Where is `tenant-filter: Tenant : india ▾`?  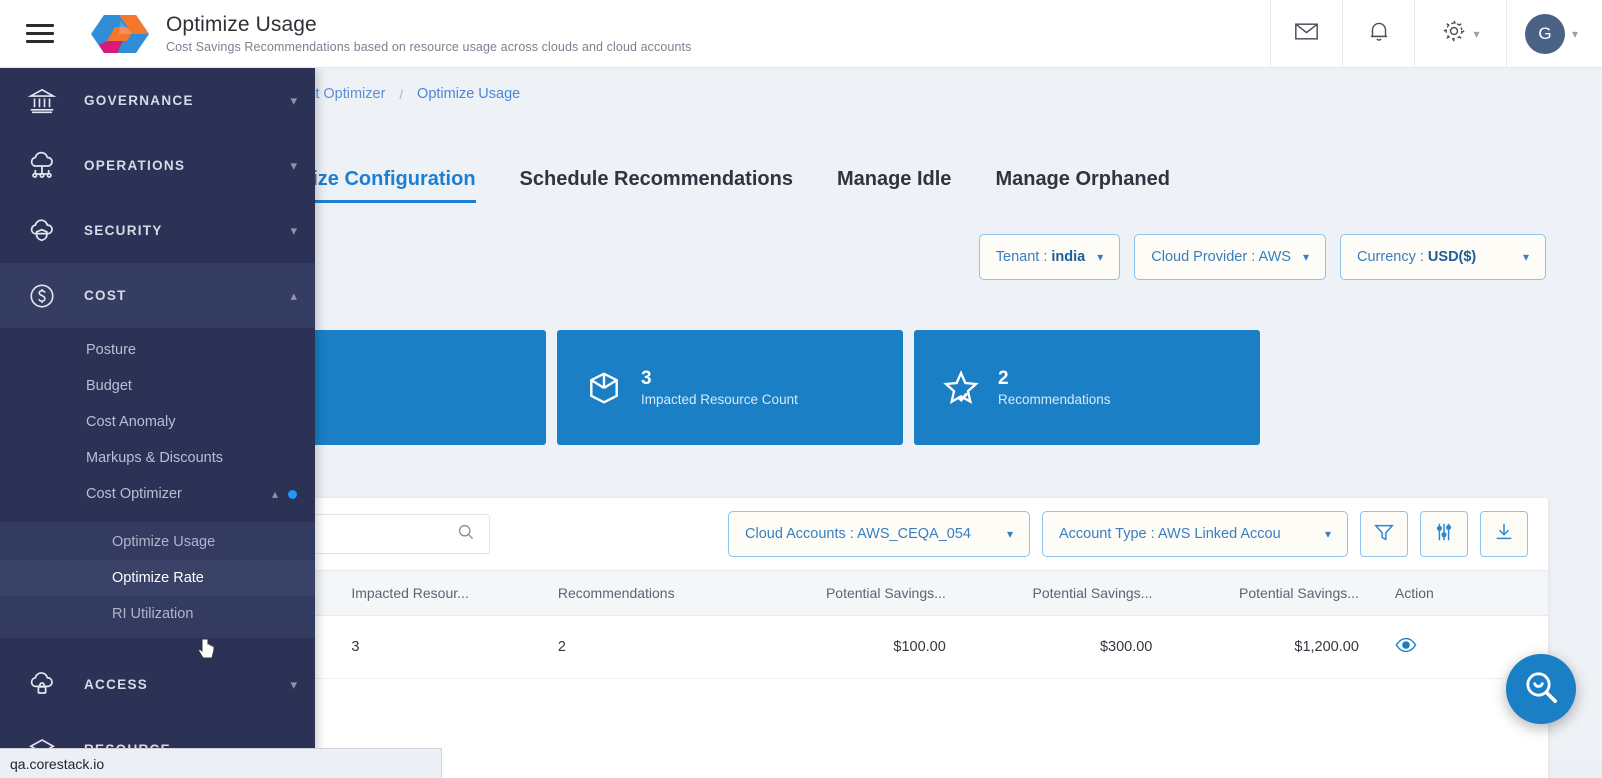
tenant-filter: Tenant : india ▾ is located at coordinates (1049, 257).